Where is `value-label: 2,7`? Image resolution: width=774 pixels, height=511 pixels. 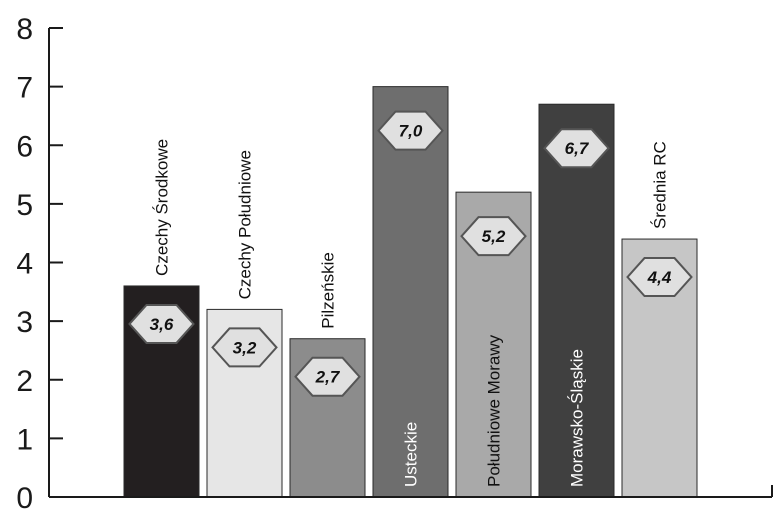 value-label: 2,7 is located at coordinates (328, 377).